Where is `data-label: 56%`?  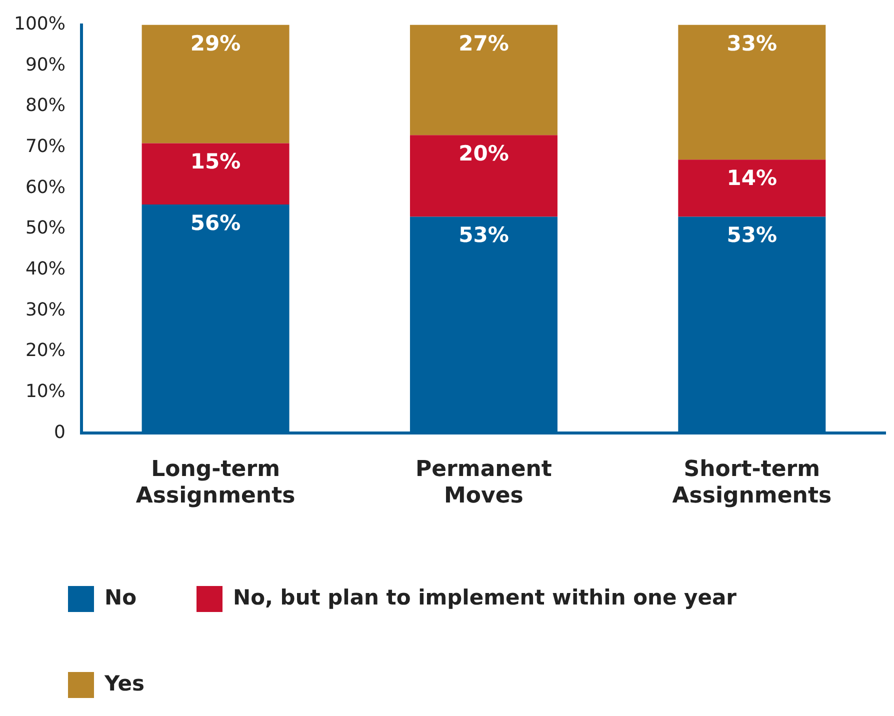
data-label: 56% is located at coordinates (215, 222).